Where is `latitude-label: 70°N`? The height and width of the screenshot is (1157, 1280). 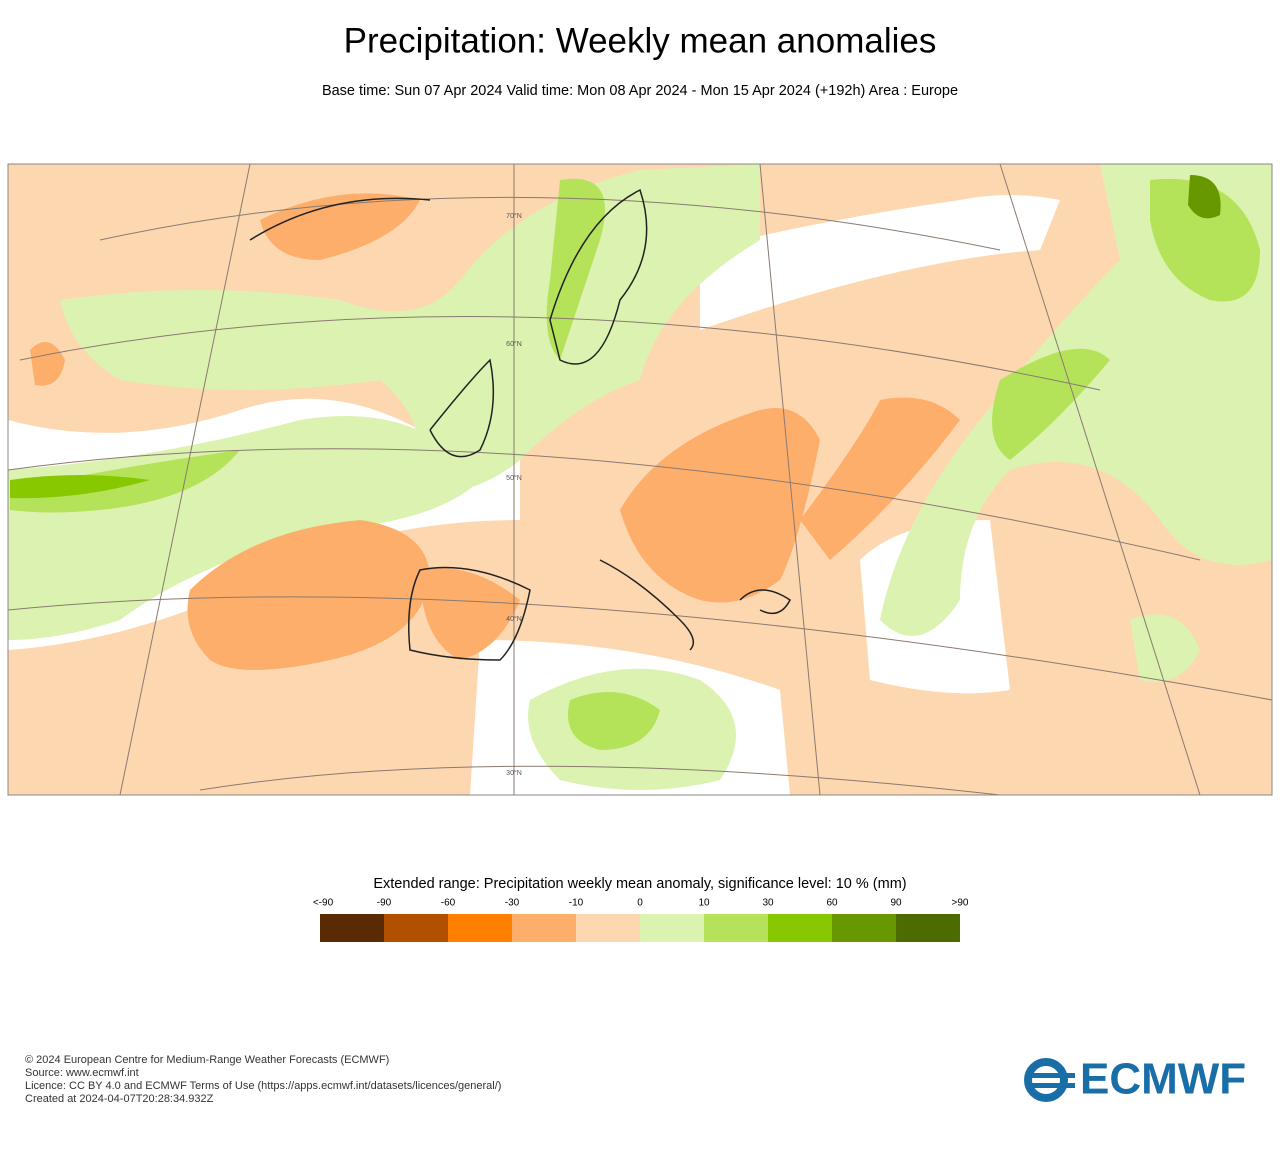
latitude-label: 70°N is located at coordinates (514, 216).